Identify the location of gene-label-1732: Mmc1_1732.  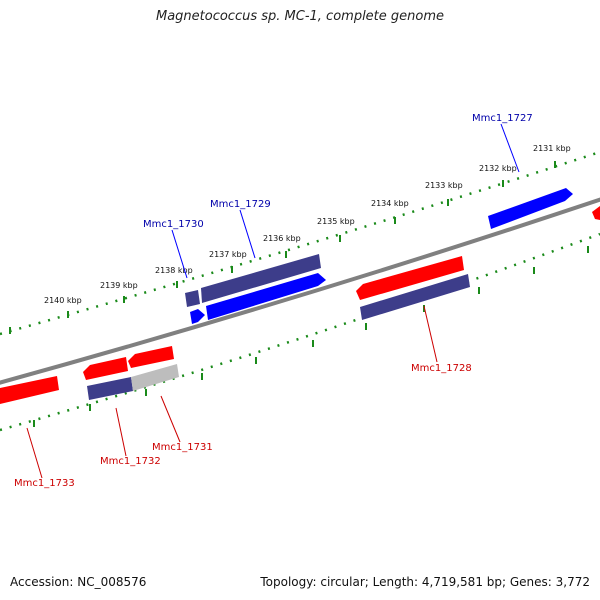
(130, 461).